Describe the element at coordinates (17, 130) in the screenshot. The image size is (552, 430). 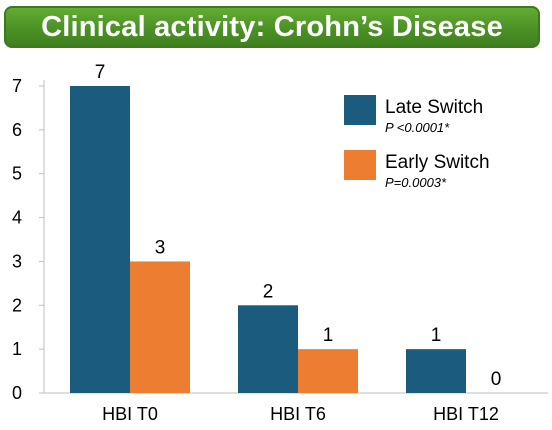
I see `y-tick-label: 6` at that location.